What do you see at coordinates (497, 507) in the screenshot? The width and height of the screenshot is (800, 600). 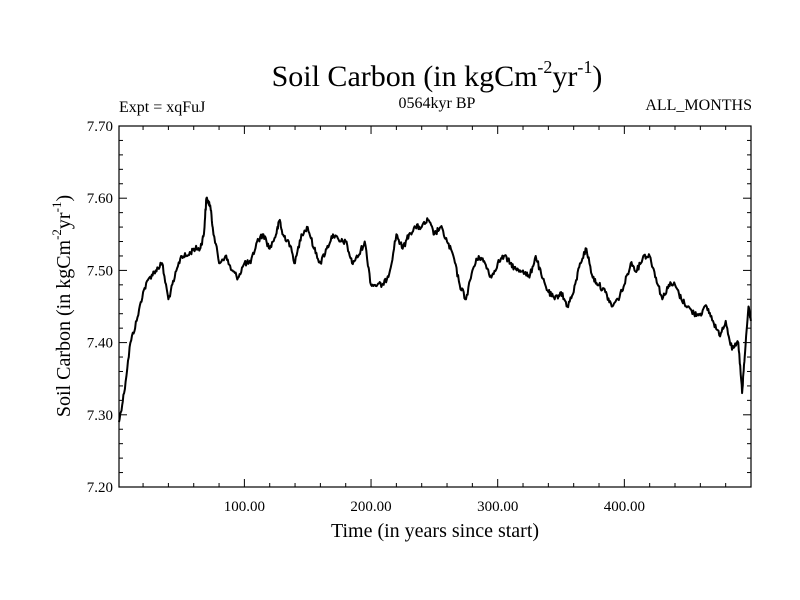 I see `x-tick-label: 300.00` at bounding box center [497, 507].